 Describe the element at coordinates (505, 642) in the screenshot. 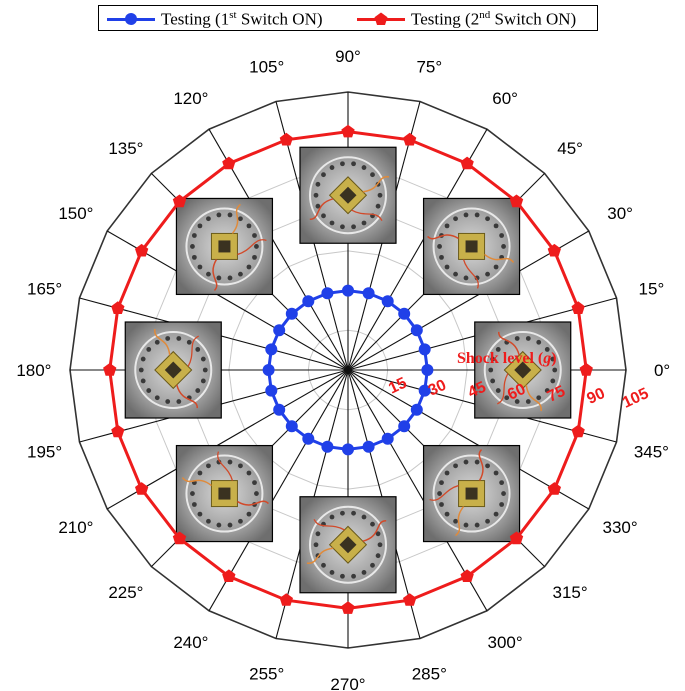

I see `angle-label-300: 300°` at that location.